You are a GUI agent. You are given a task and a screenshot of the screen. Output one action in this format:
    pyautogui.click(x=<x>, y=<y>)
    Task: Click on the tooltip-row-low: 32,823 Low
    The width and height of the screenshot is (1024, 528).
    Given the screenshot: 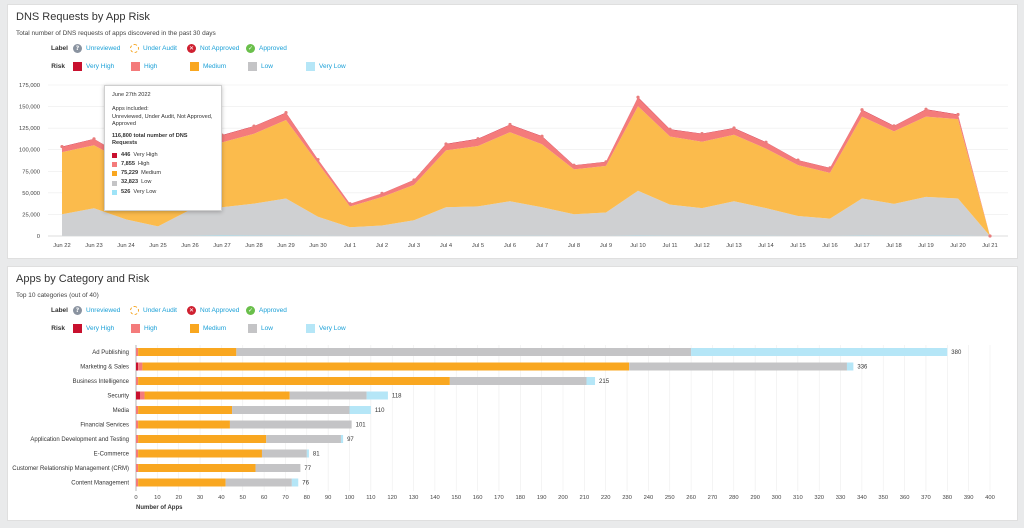 What is the action you would take?
    pyautogui.click(x=163, y=182)
    